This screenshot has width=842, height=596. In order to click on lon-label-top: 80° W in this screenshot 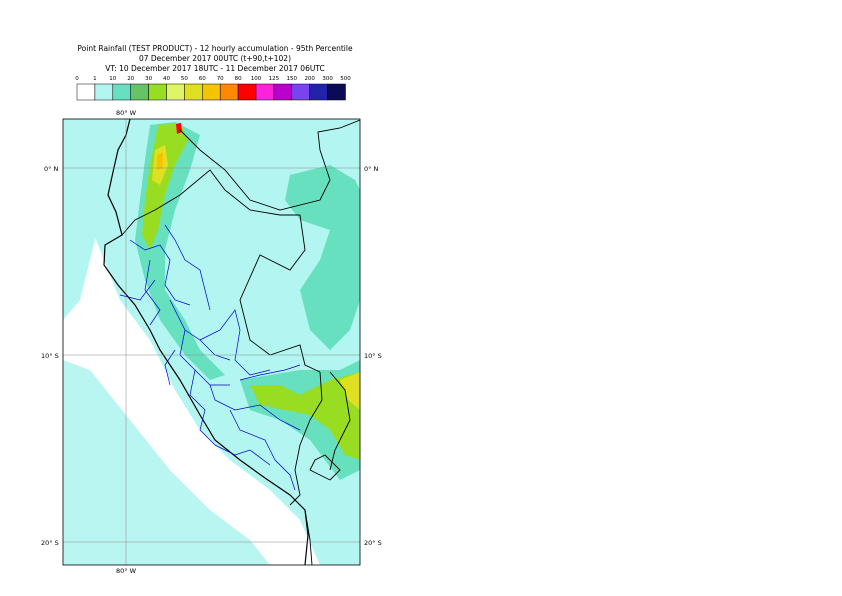, I will do `click(126, 113)`.